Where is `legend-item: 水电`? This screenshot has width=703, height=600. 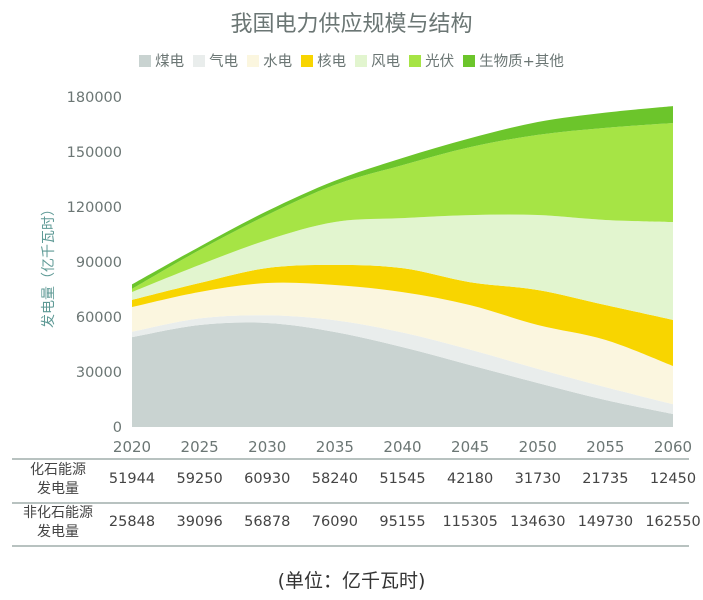 legend-item: 水电 is located at coordinates (269, 60).